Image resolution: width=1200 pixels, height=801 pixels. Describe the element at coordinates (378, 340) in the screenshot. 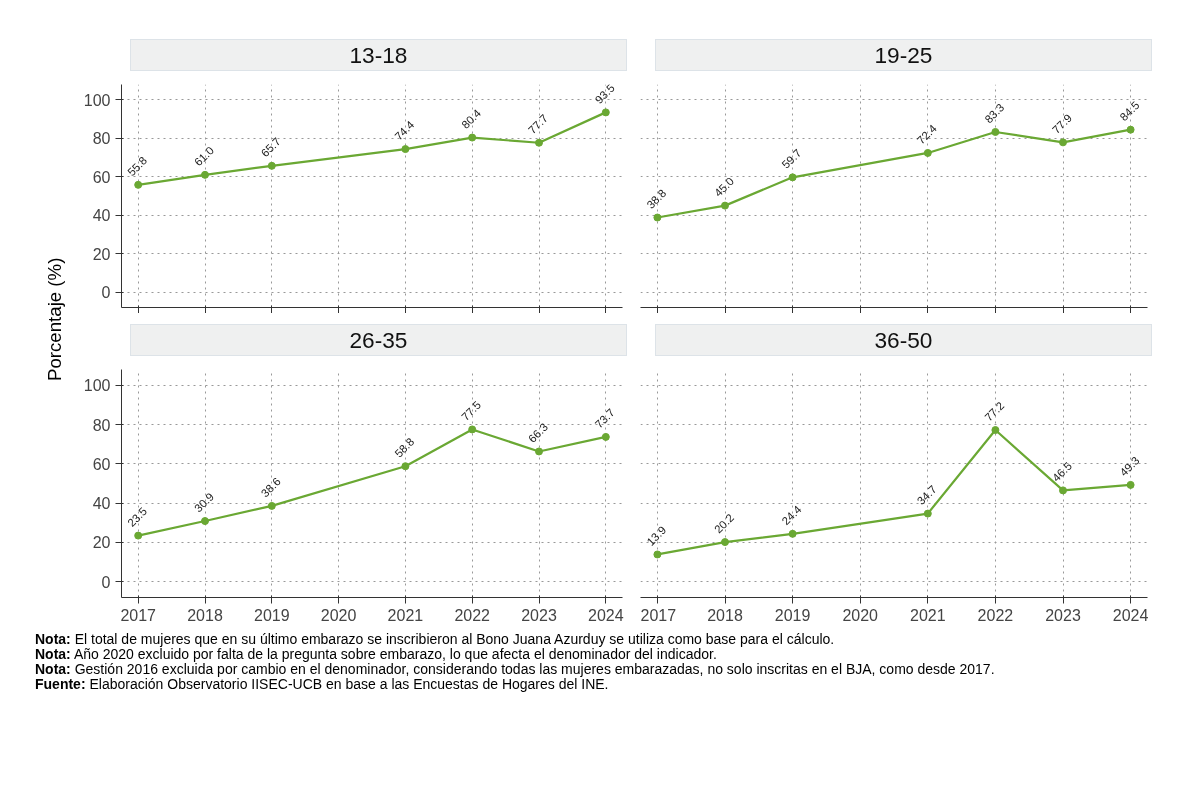

I see `chart-title: 26-35` at that location.